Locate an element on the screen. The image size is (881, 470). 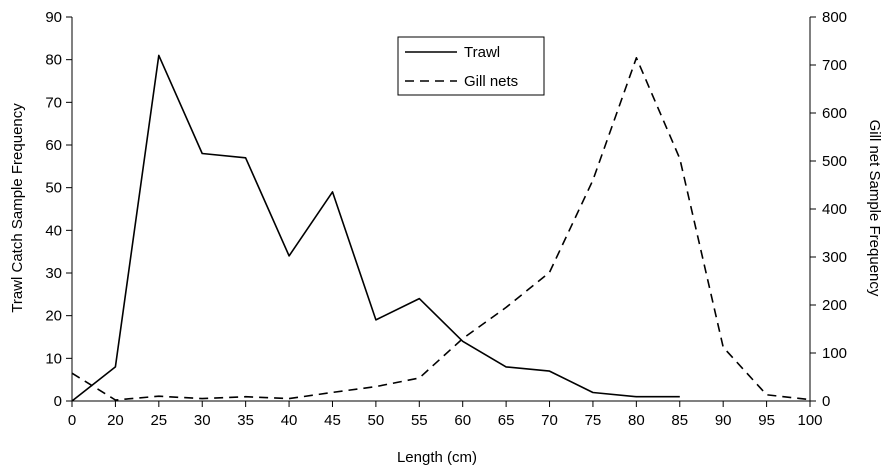
y-right-tick-label: 300 is located at coordinates (834, 257).